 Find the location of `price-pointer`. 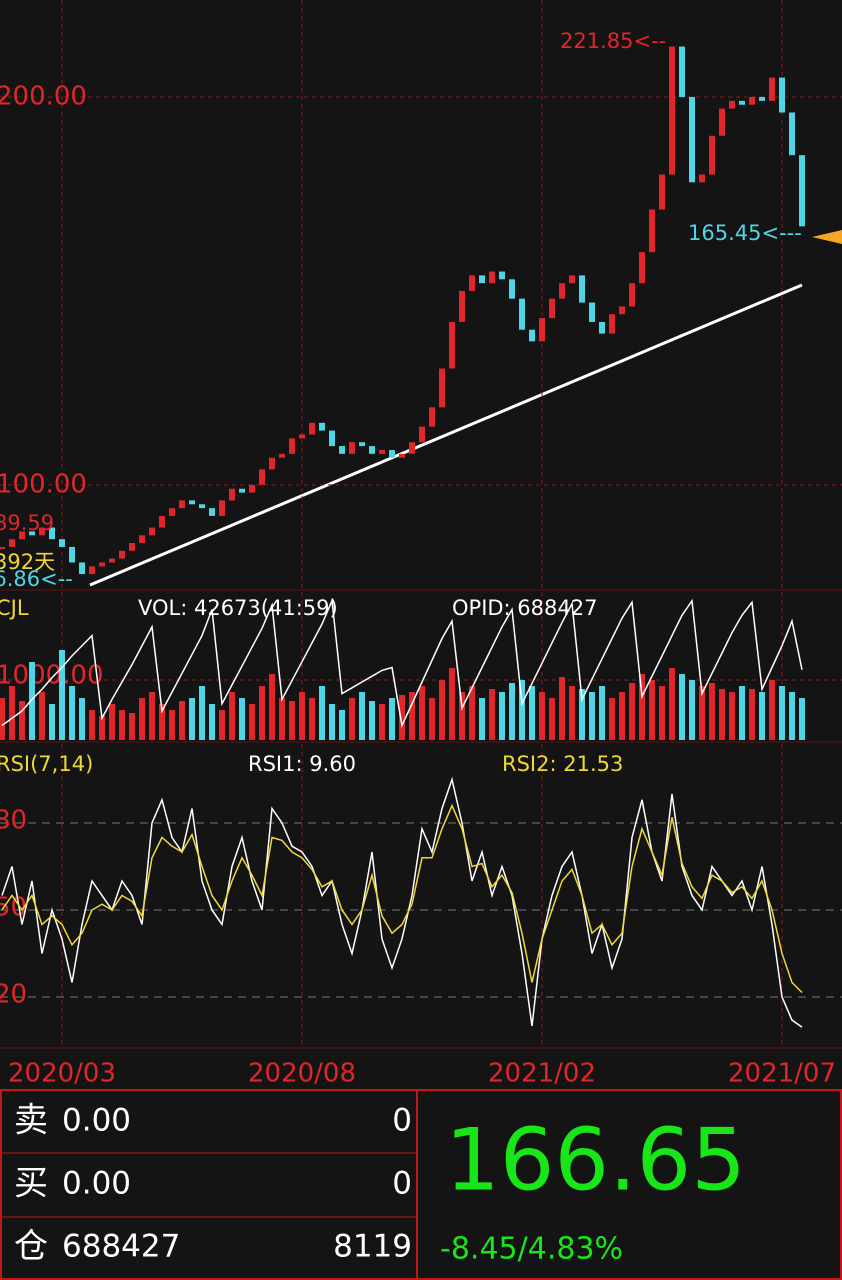

price-pointer is located at coordinates (827, 237).